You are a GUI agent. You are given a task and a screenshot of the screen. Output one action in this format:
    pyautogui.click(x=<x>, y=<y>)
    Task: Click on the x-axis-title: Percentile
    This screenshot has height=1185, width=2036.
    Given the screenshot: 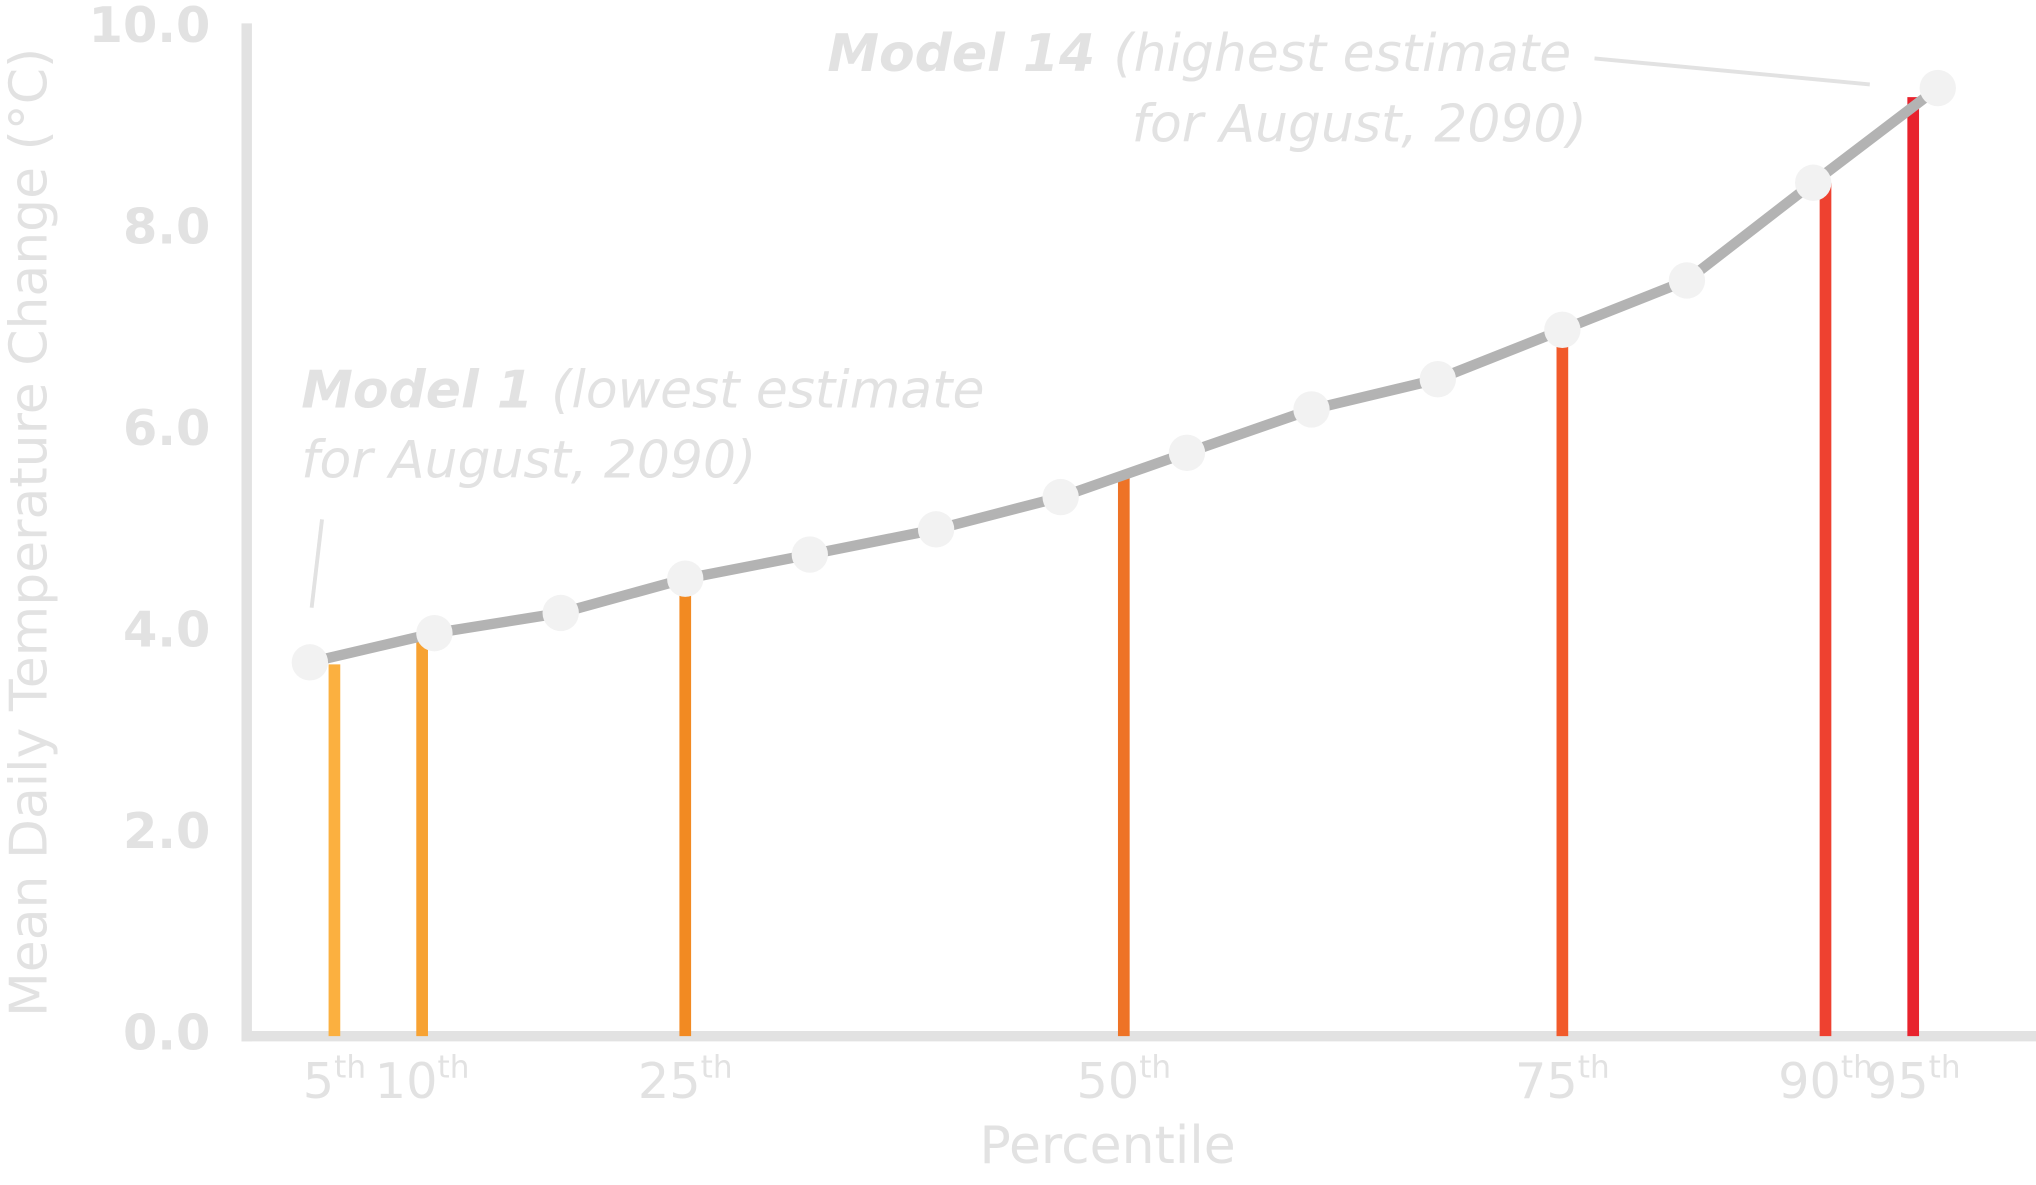 What is the action you would take?
    pyautogui.click(x=1108, y=1146)
    